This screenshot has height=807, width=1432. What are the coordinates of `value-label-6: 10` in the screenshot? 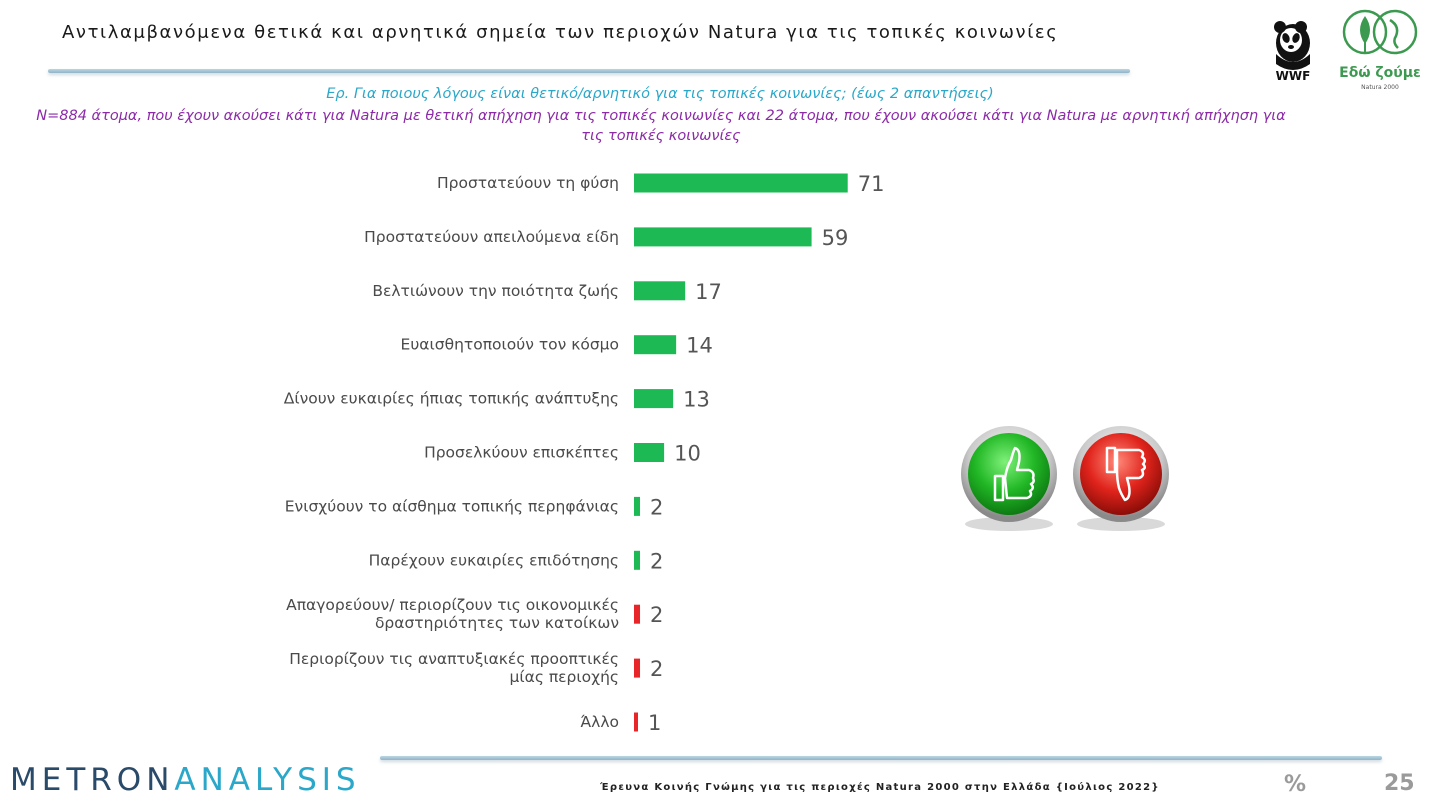 It's located at (687, 454).